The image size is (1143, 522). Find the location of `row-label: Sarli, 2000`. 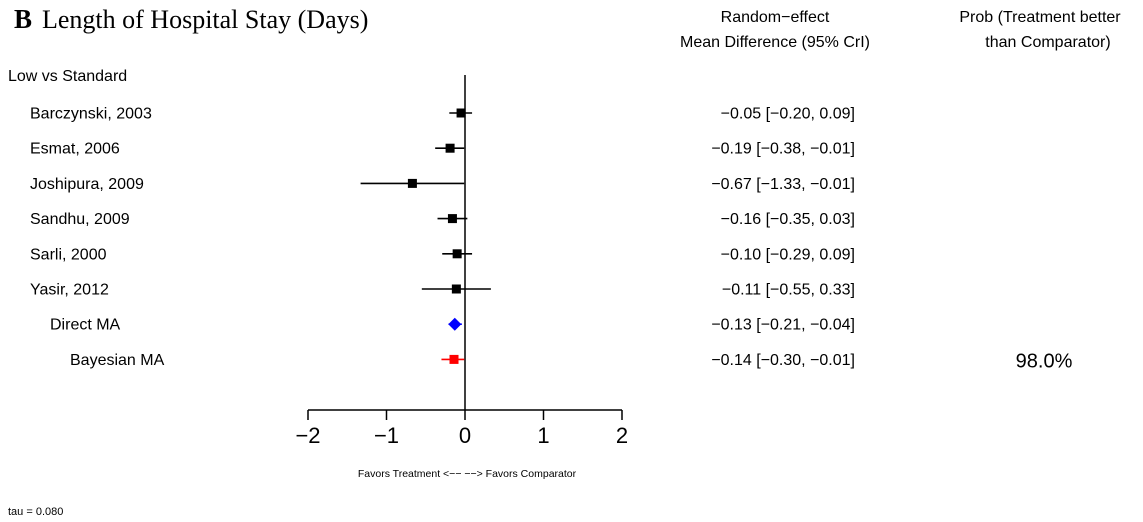

row-label: Sarli, 2000 is located at coordinates (68, 254).